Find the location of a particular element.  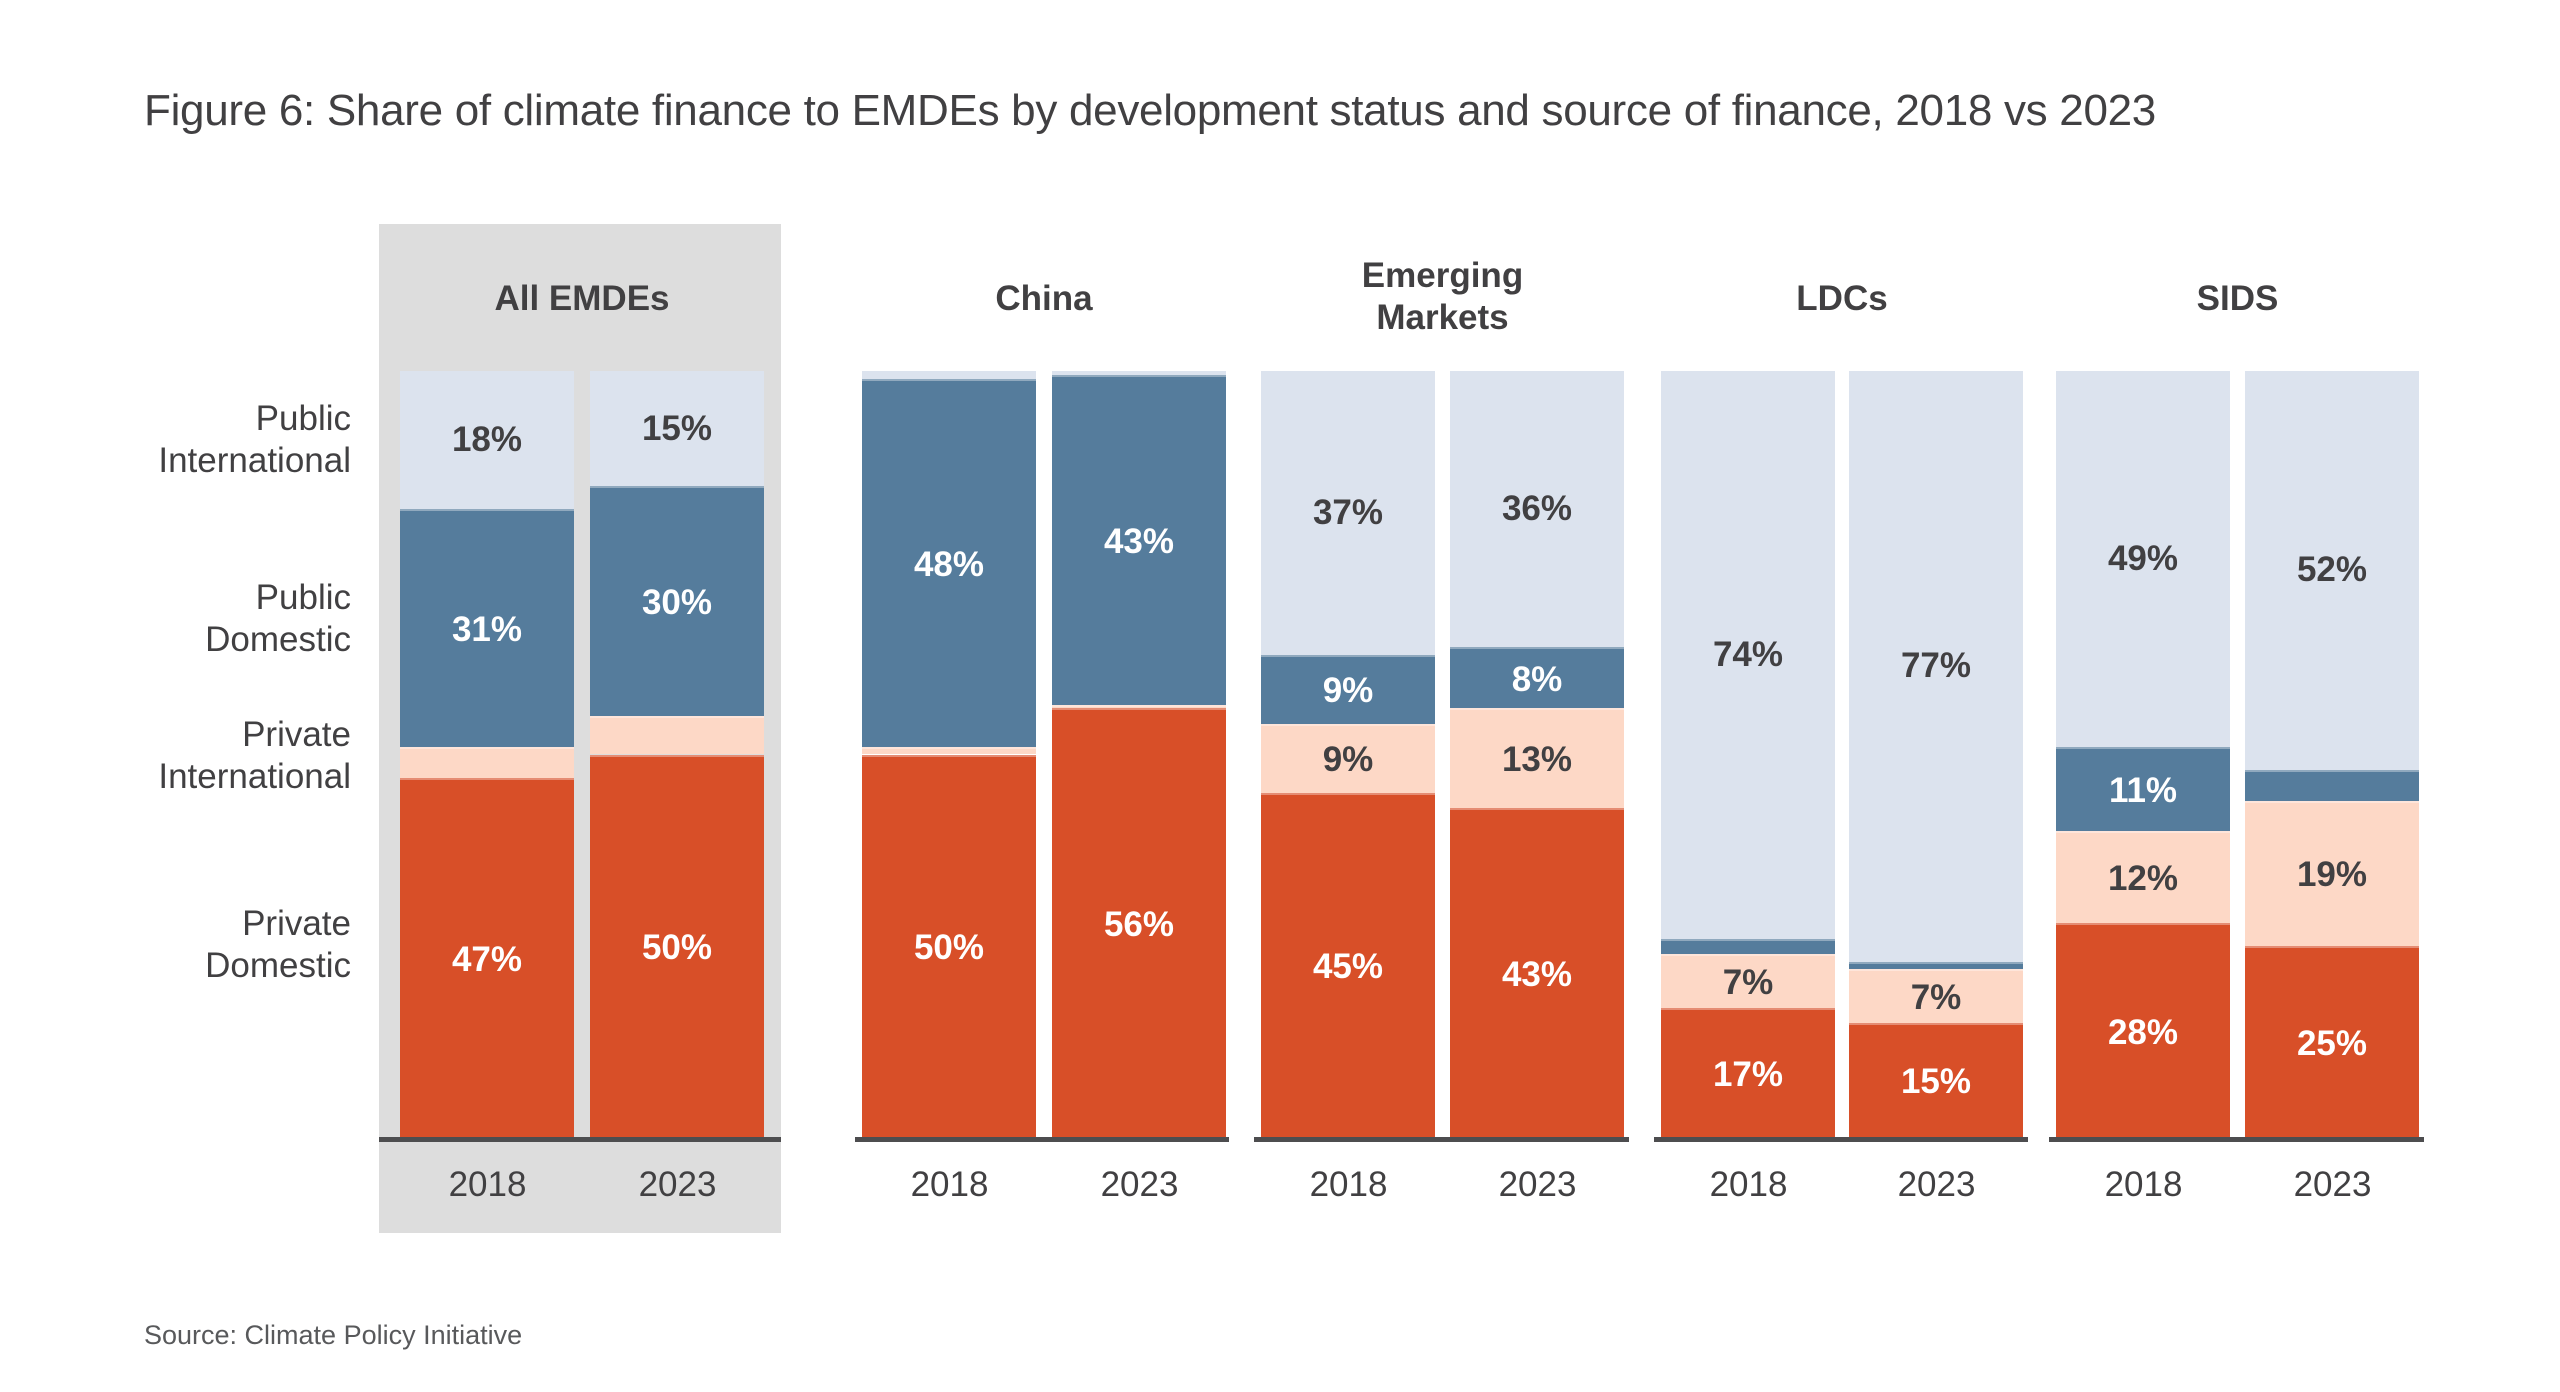

data-label: 25% is located at coordinates (2332, 1044).